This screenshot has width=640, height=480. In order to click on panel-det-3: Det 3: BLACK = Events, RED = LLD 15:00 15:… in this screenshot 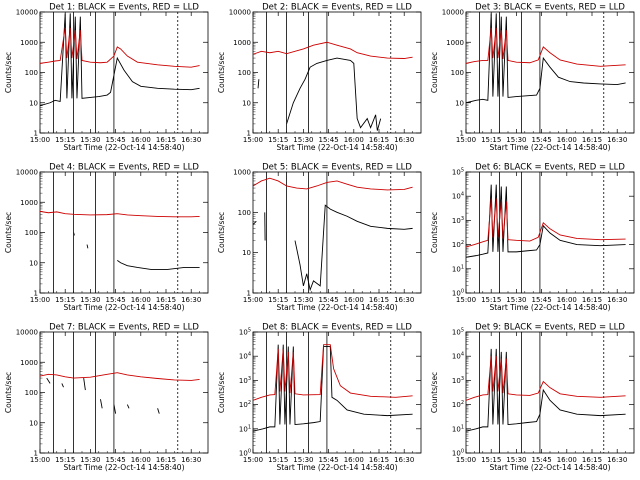, I will do `click(532, 77)`.